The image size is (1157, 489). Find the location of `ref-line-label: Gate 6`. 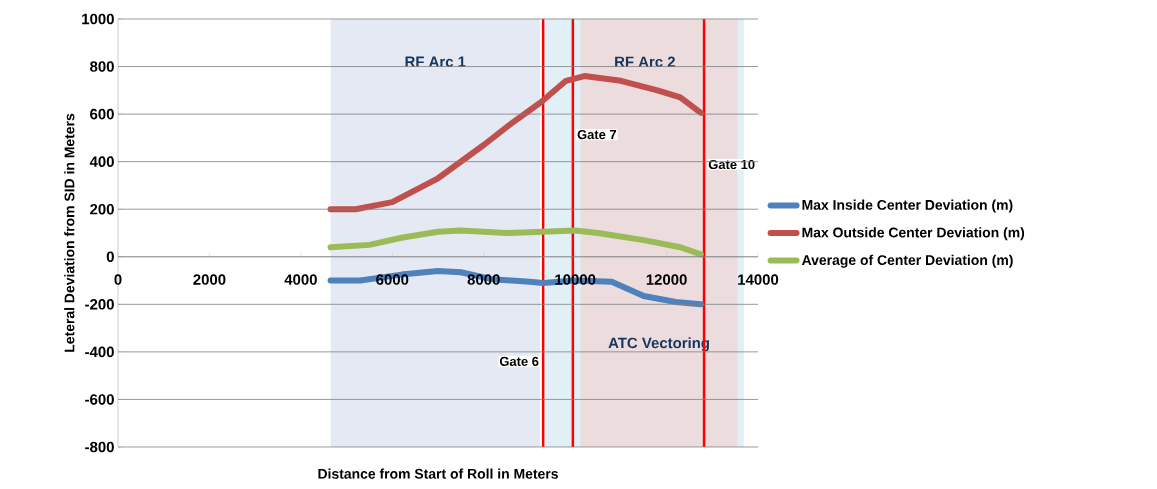

ref-line-label: Gate 6 is located at coordinates (519, 361).